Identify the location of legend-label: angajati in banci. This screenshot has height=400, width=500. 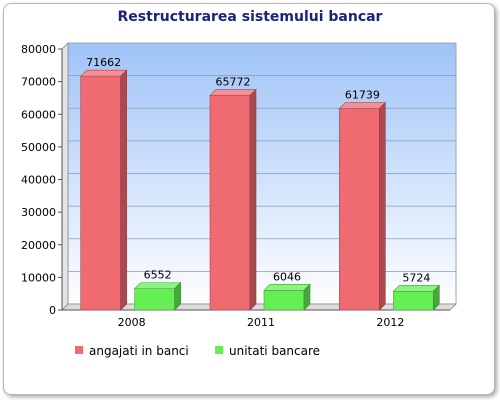
(139, 351).